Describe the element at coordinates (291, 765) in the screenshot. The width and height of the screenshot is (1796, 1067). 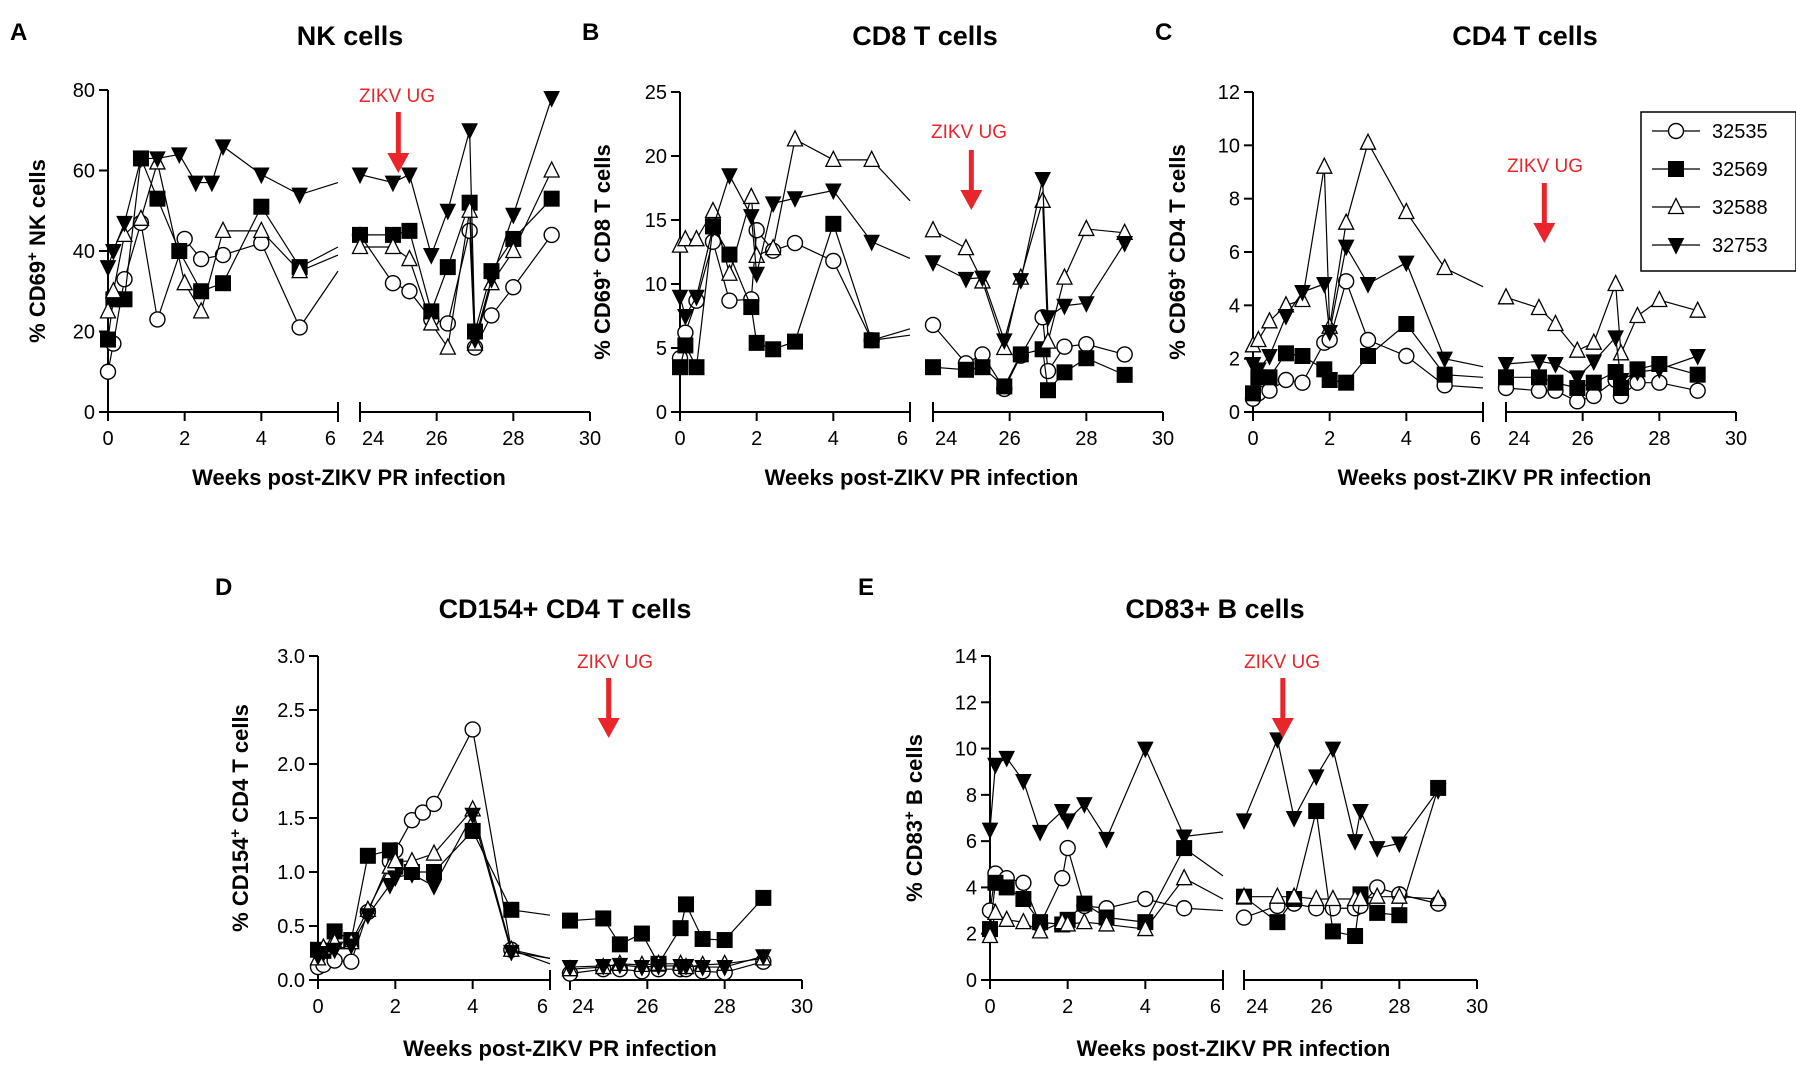
I see `y-tick-label: 2.0` at that location.